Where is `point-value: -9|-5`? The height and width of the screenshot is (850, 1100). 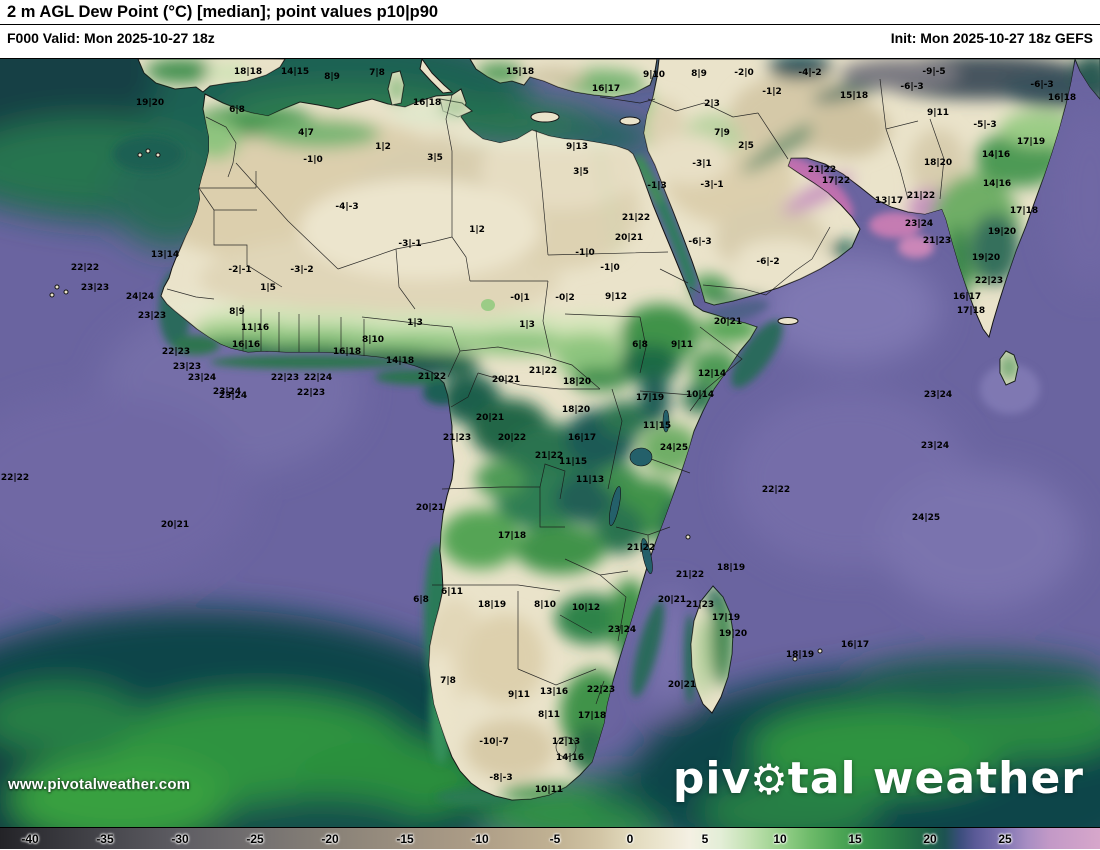 point-value: -9|-5 is located at coordinates (933, 72).